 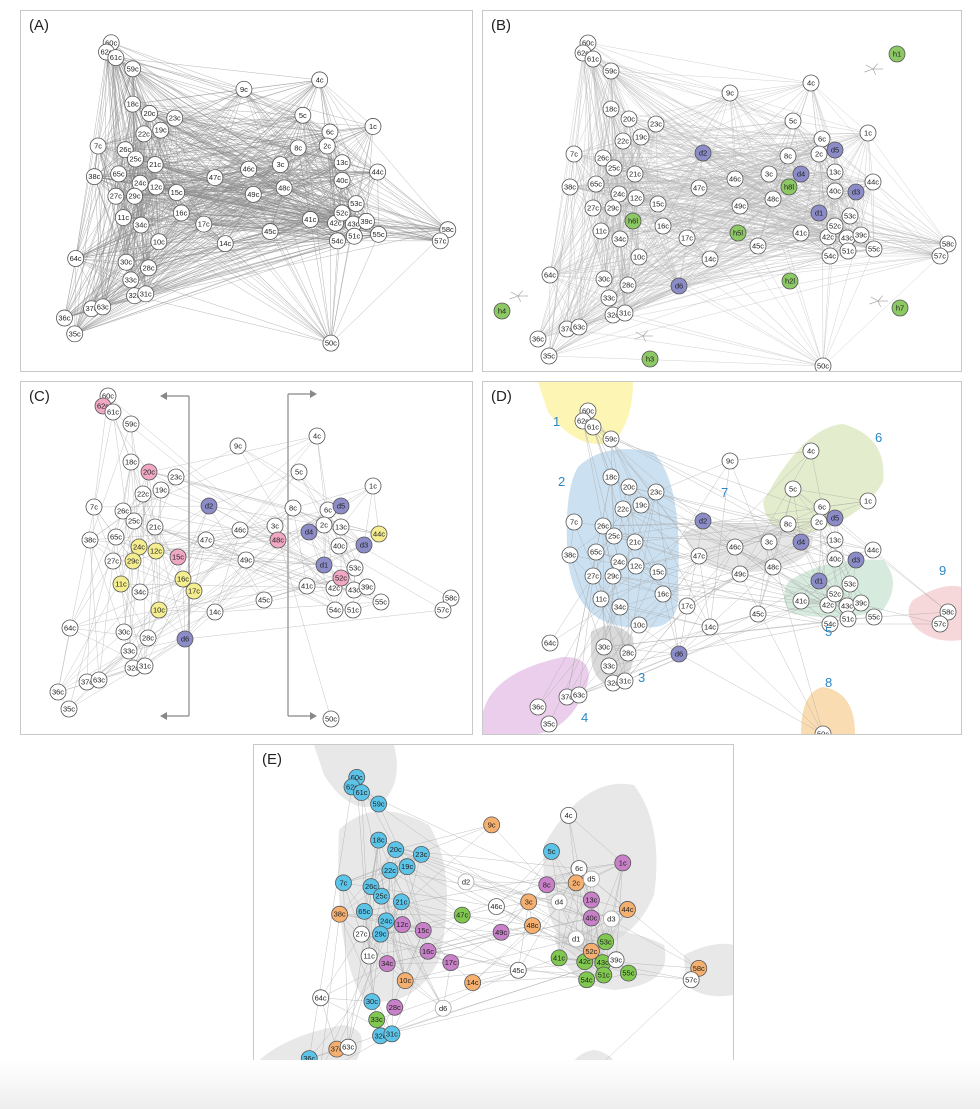 What do you see at coordinates (620, 239) in the screenshot?
I see `node-34c: 34c` at bounding box center [620, 239].